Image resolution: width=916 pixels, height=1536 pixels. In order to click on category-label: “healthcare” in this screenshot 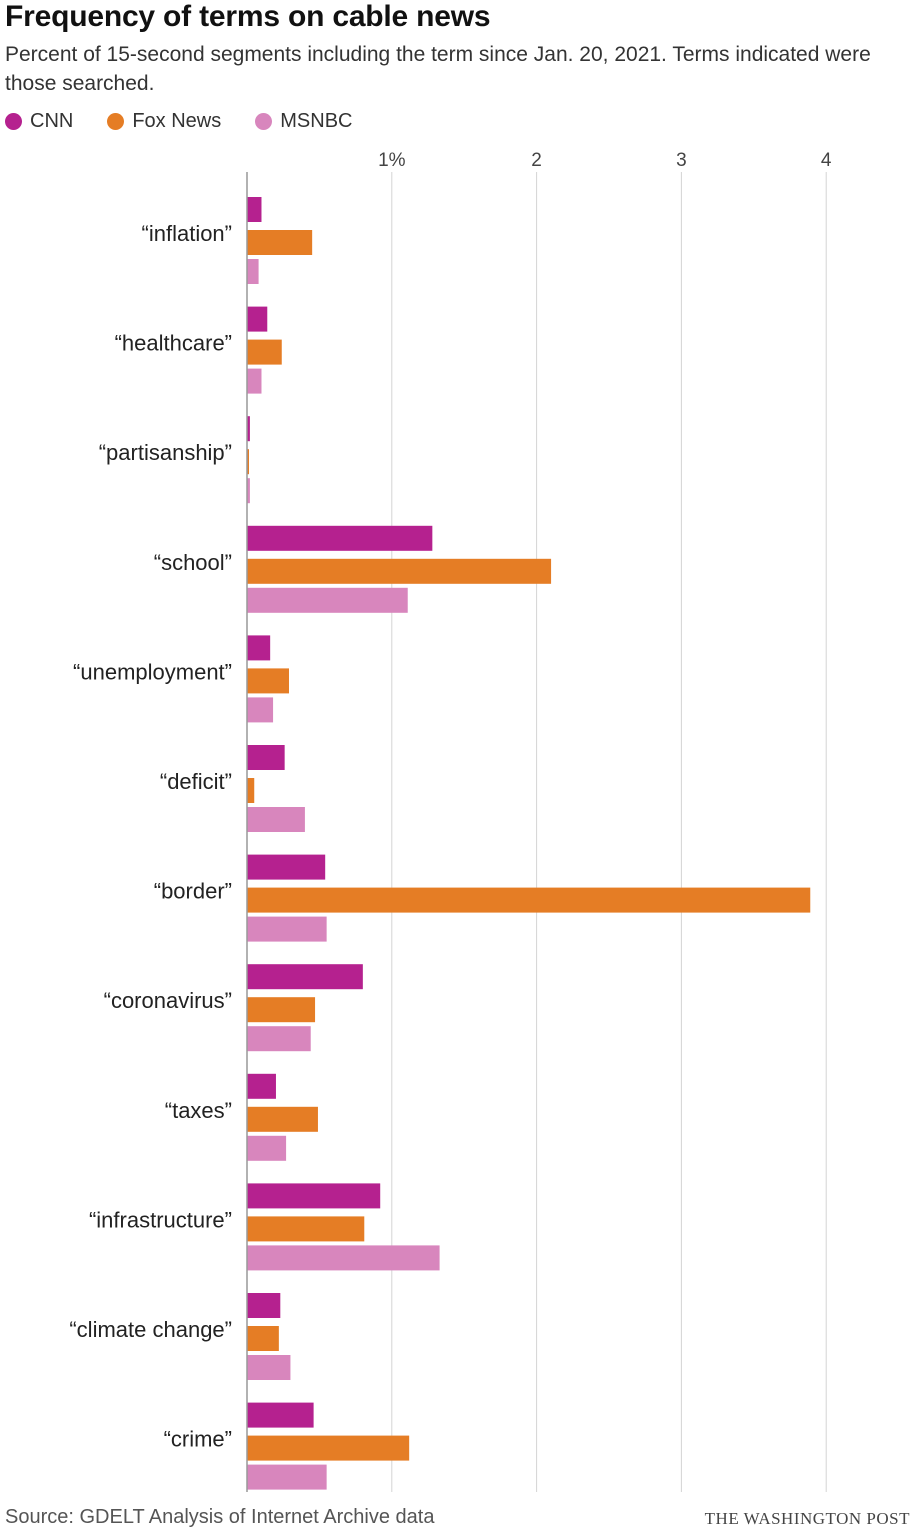, I will do `click(173, 343)`.